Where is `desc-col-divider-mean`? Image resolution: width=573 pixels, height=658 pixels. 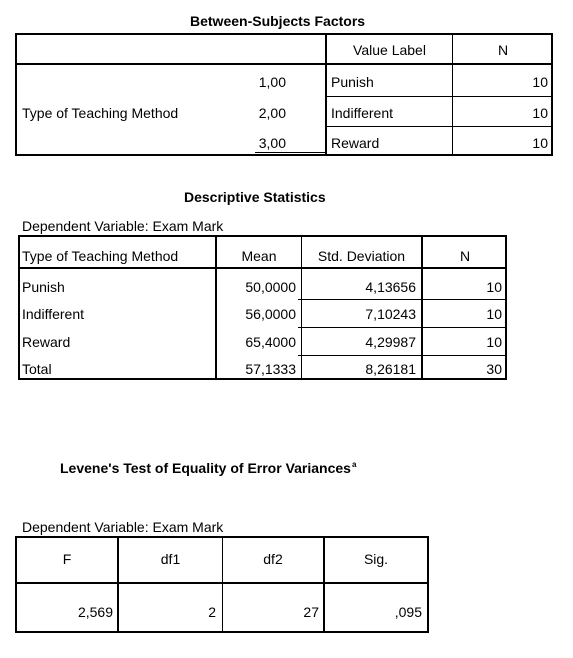 desc-col-divider-mean is located at coordinates (216, 307).